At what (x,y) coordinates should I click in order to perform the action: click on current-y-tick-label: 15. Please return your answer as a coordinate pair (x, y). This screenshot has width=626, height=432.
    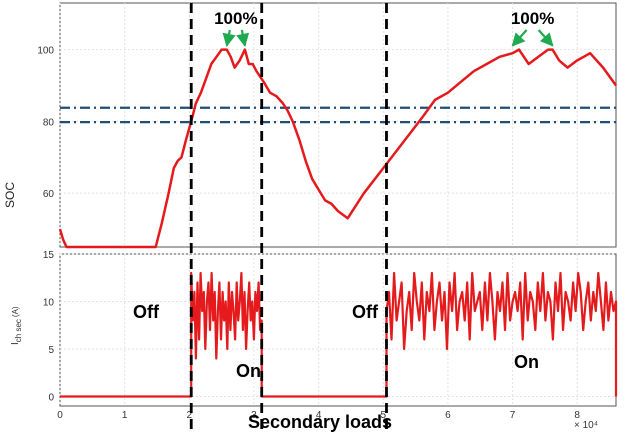
    Looking at the image, I should click on (49, 255).